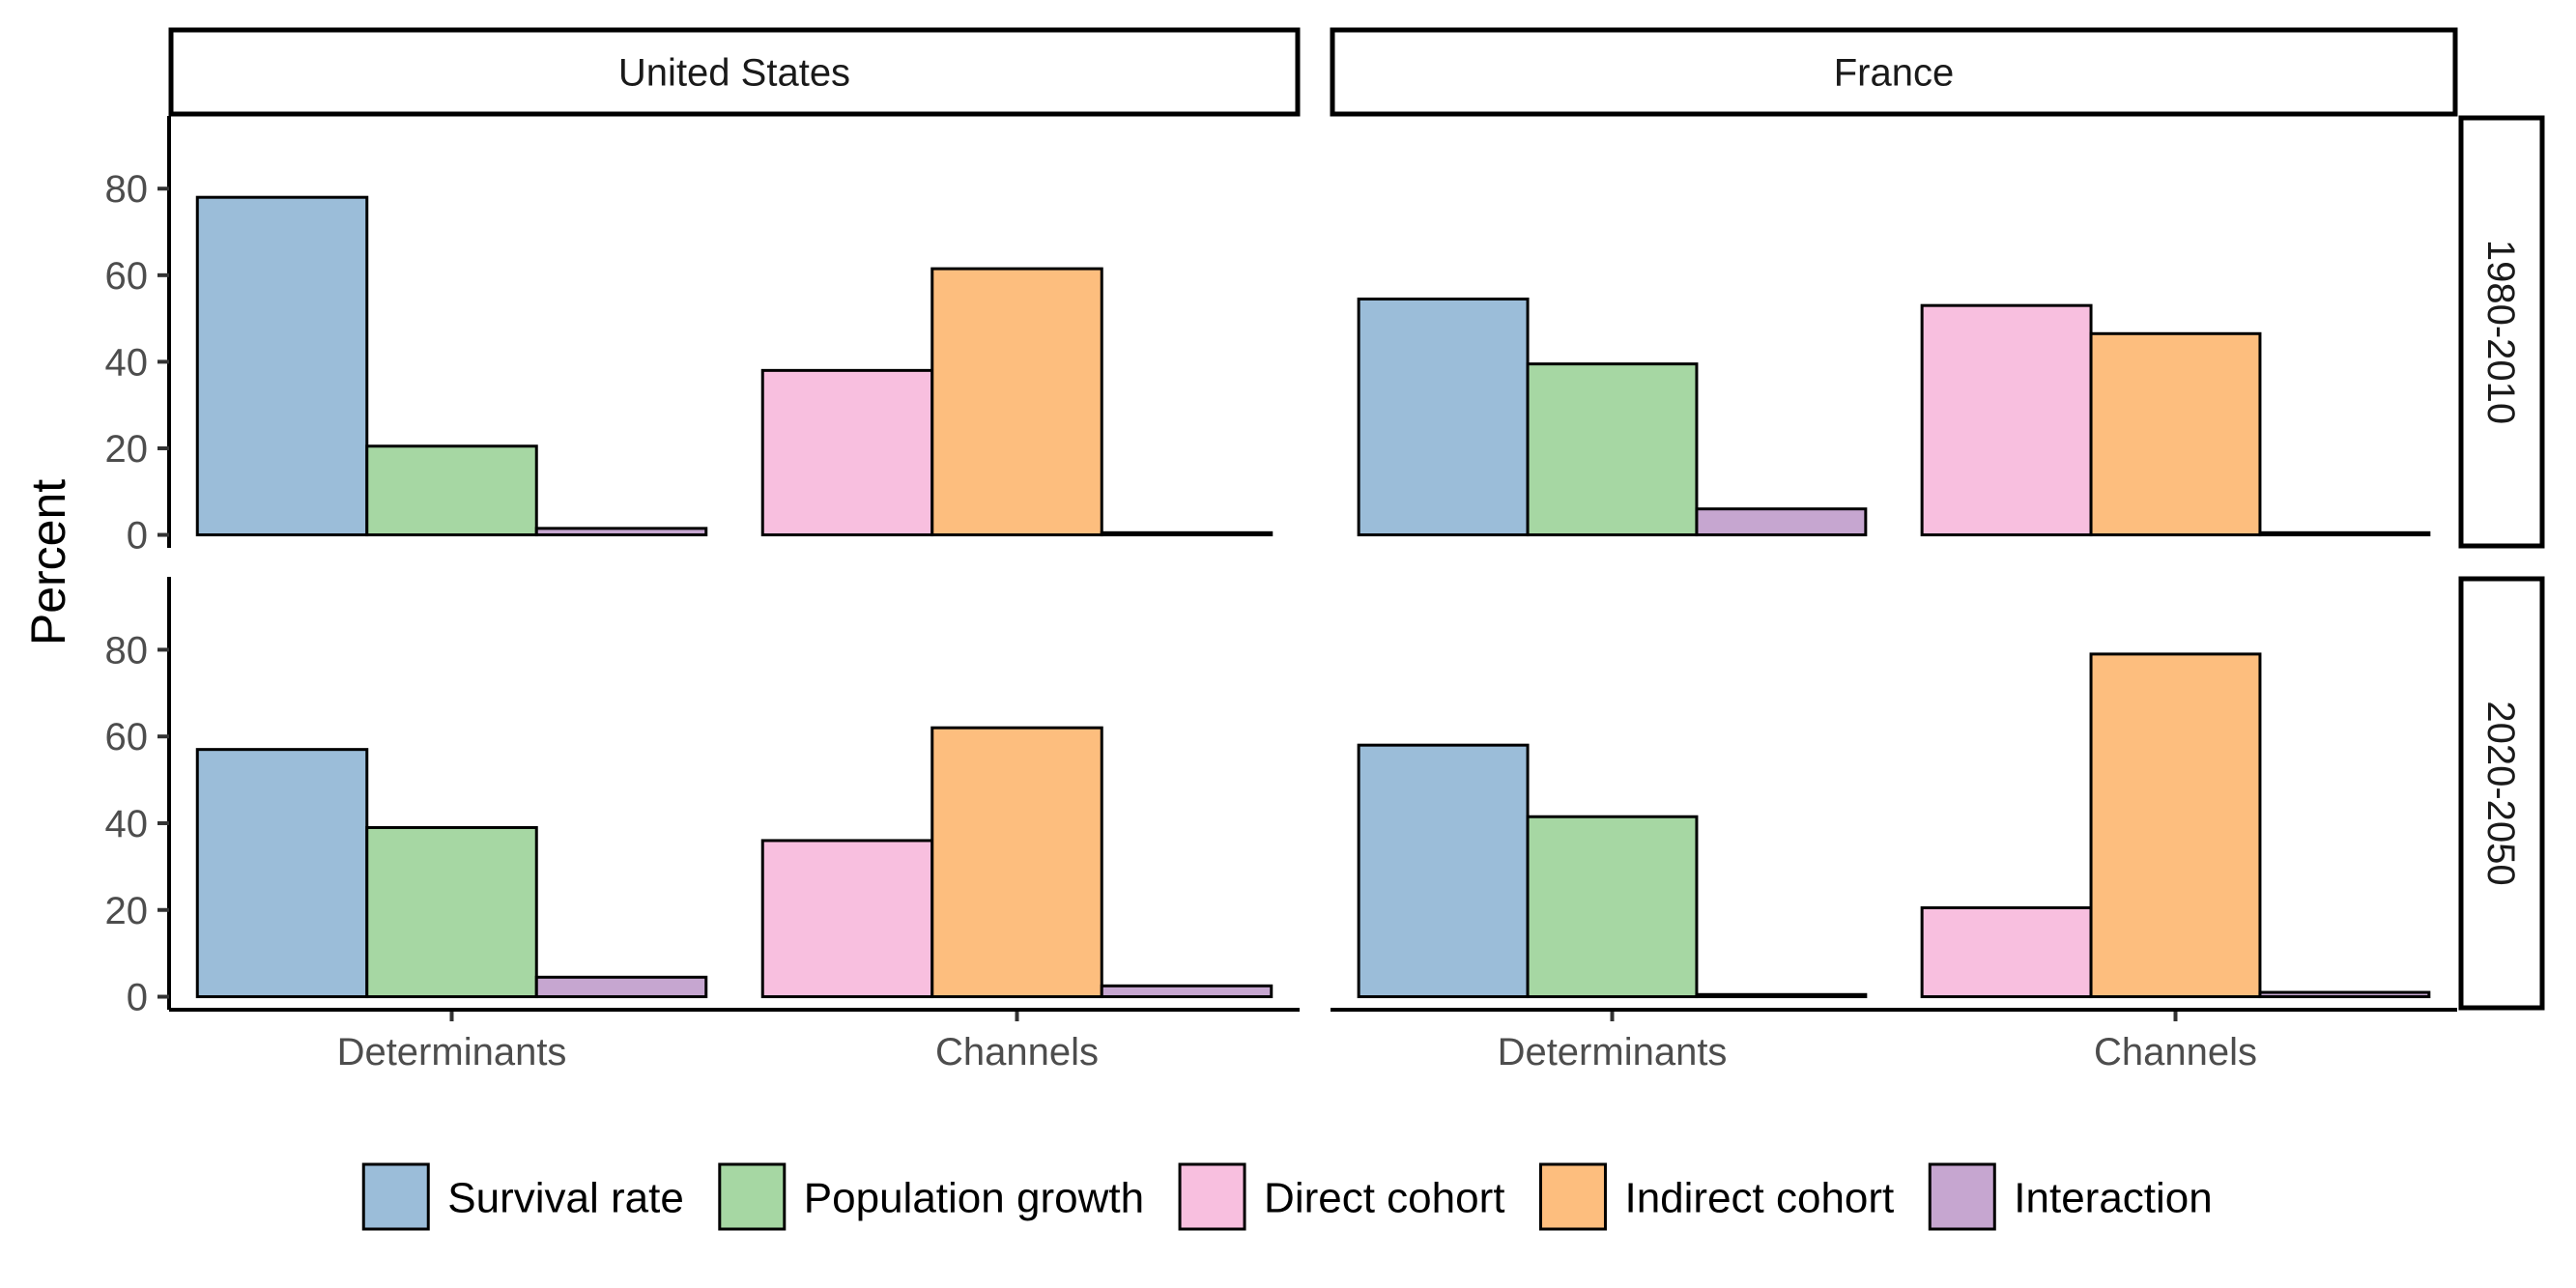  I want to click on strip-row-2020-2050: 2020-2050, so click(2502, 794).